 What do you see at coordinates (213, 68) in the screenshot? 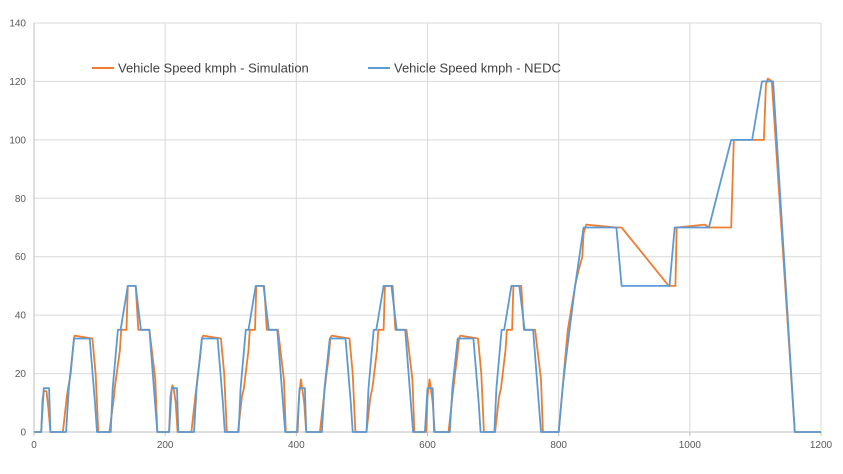
I see `legend-label: Vehicle Speed kmph - Simulation` at bounding box center [213, 68].